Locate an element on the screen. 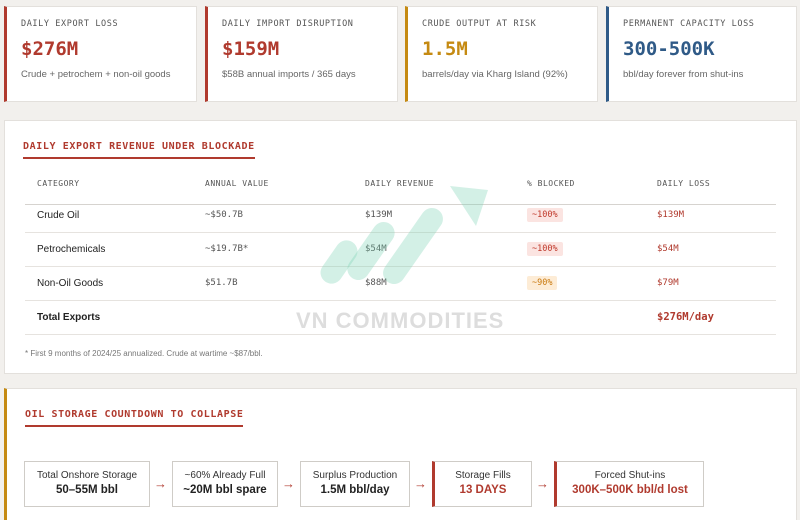 This screenshot has width=800, height=520. table-row: Non-Oil Goods $51.7B $88M ~90% $79M is located at coordinates (400, 284).